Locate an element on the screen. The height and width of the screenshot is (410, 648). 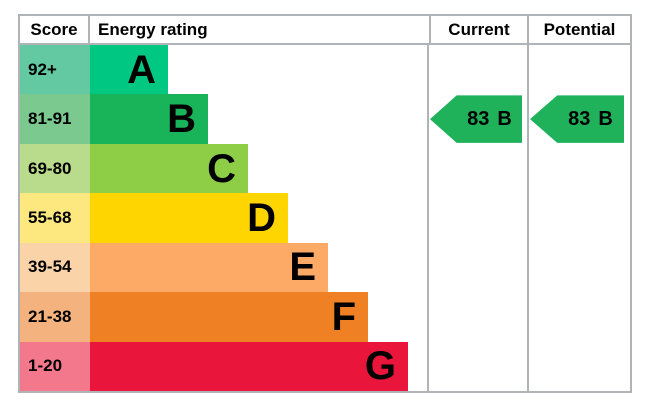
band-row: 1-20 G is located at coordinates (325, 366).